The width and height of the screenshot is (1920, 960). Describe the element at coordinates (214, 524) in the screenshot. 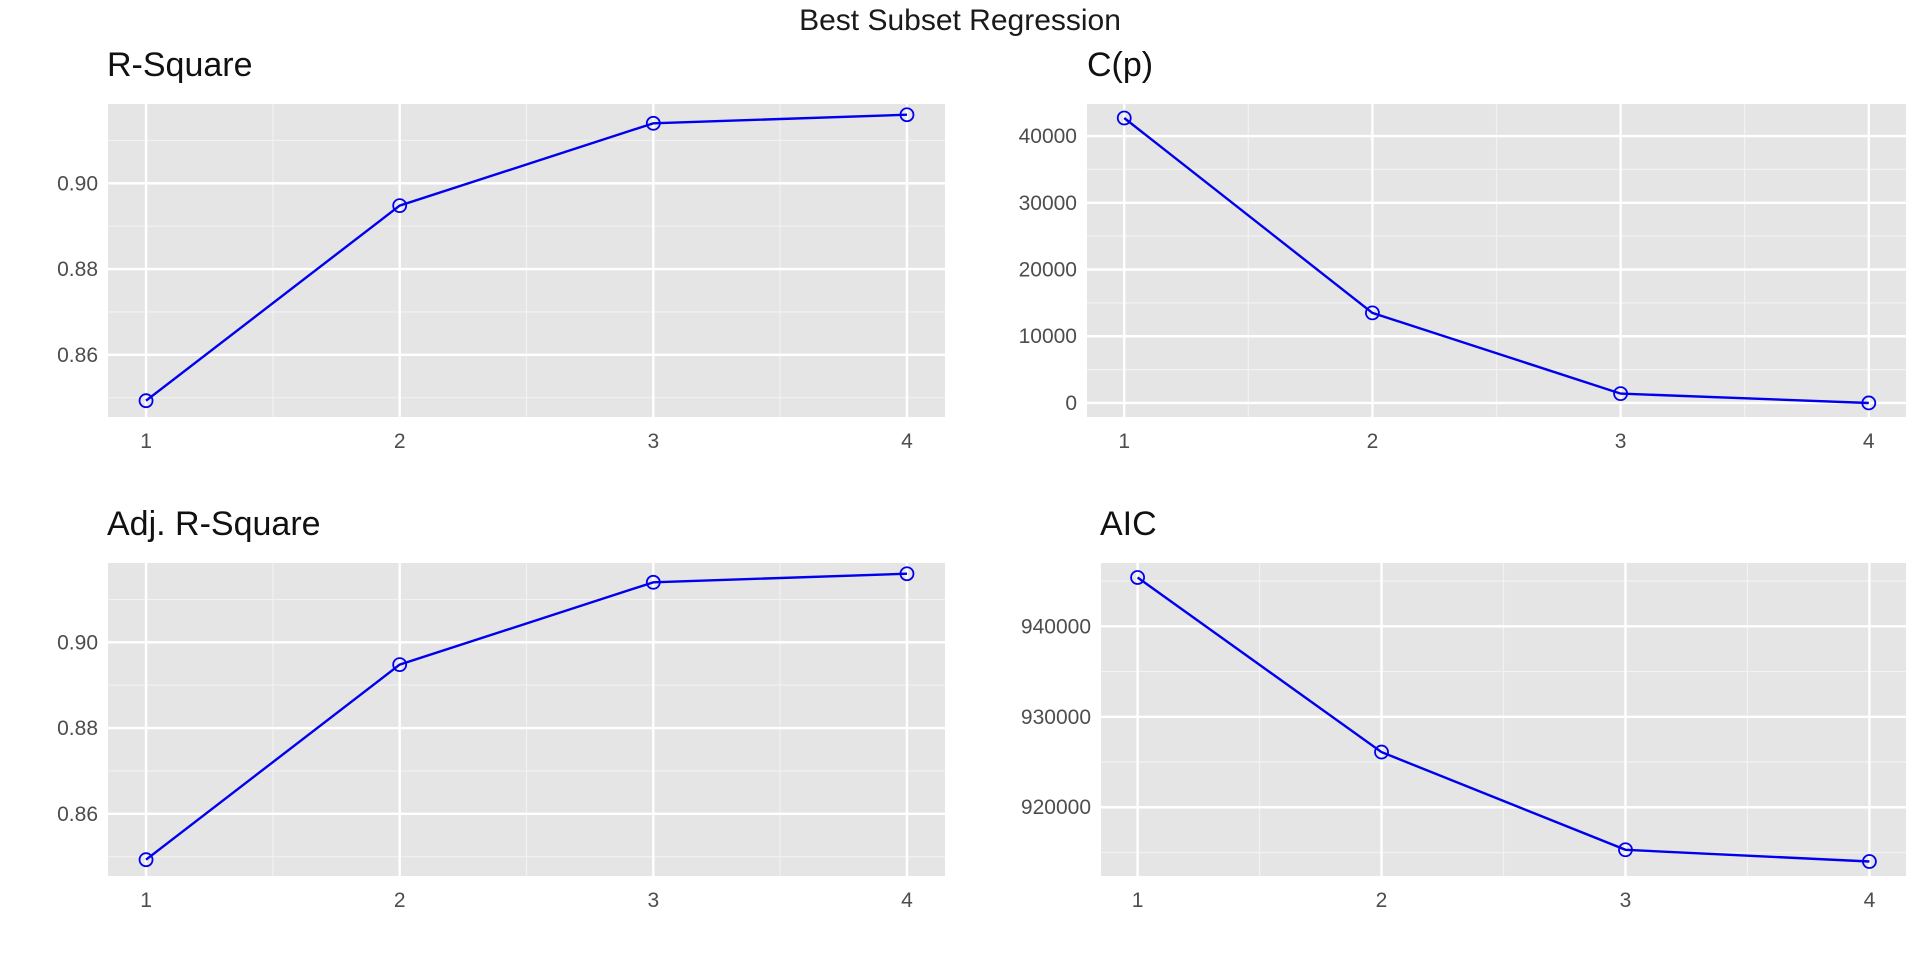

I see `panel-title: Adj. R-Square` at that location.